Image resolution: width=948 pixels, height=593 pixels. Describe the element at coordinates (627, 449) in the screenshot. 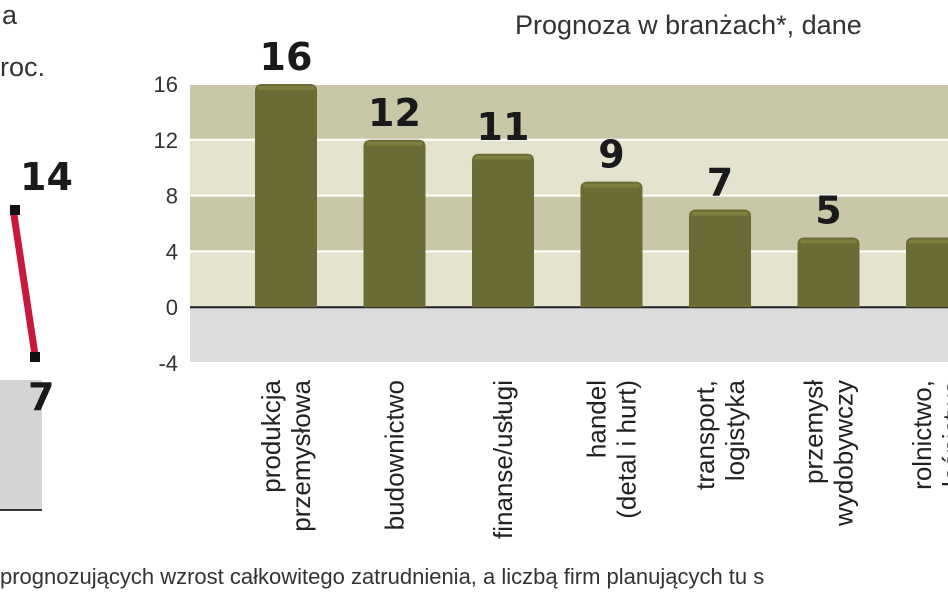

I see `category-label-line: (detal i hurt)` at that location.